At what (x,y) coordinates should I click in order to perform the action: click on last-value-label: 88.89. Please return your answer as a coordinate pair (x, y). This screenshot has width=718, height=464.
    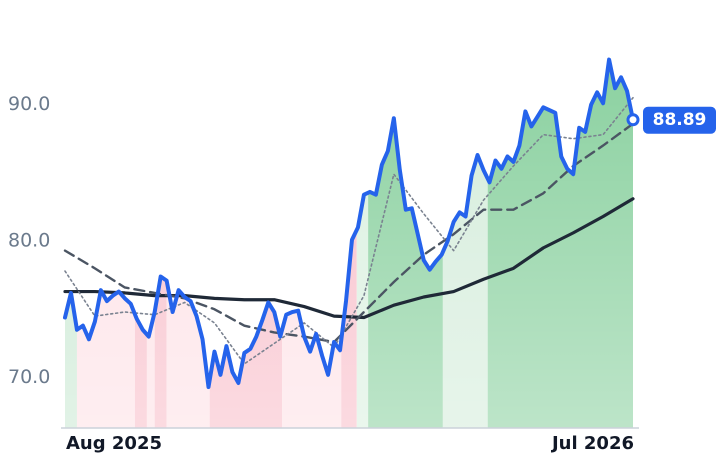
    Looking at the image, I should click on (680, 120).